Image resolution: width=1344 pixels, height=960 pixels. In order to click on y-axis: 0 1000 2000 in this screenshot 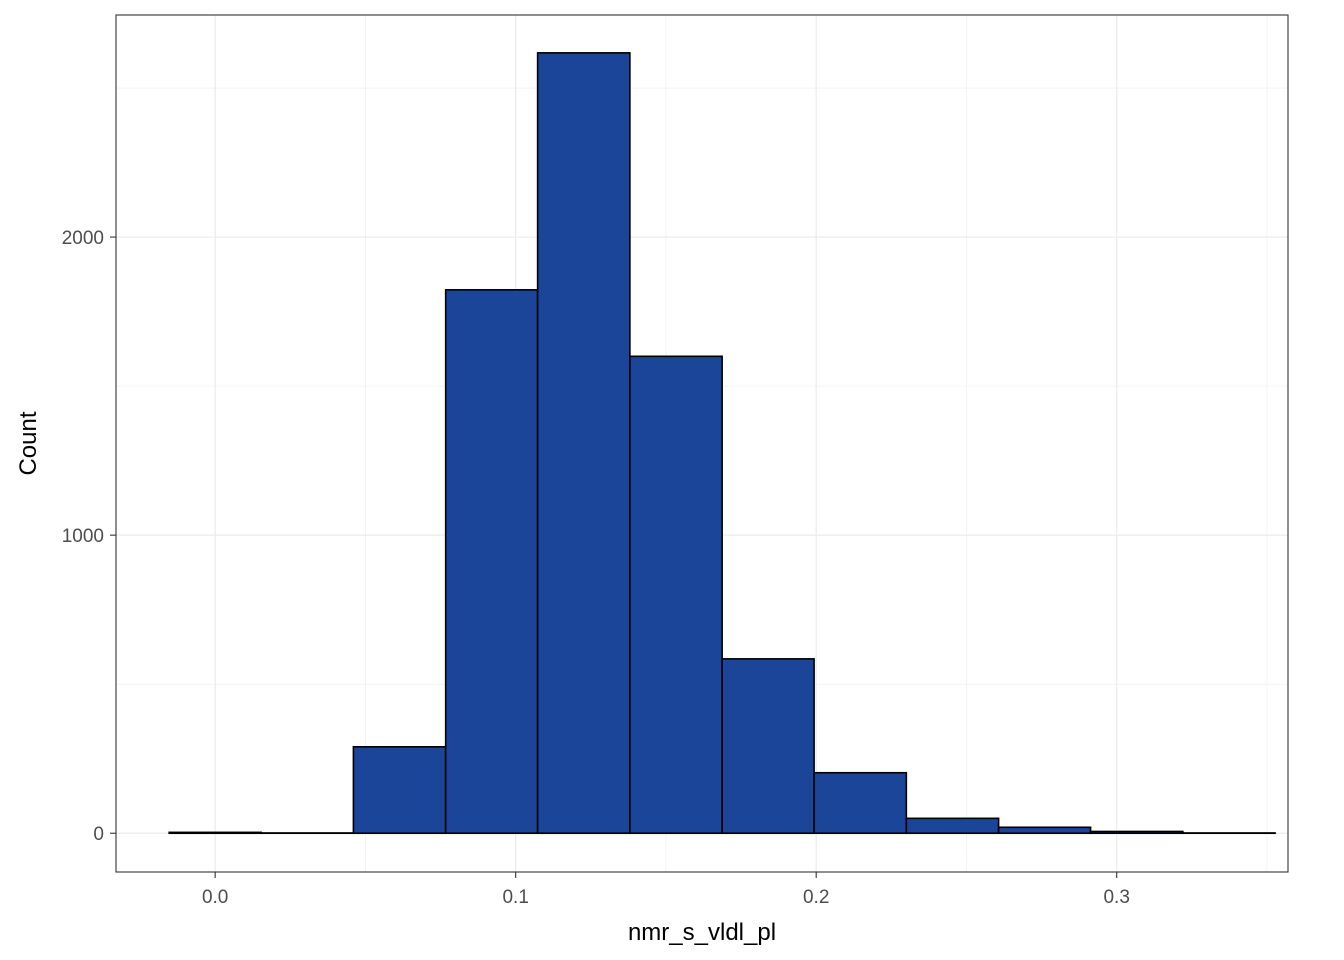, I will do `click(89, 536)`.